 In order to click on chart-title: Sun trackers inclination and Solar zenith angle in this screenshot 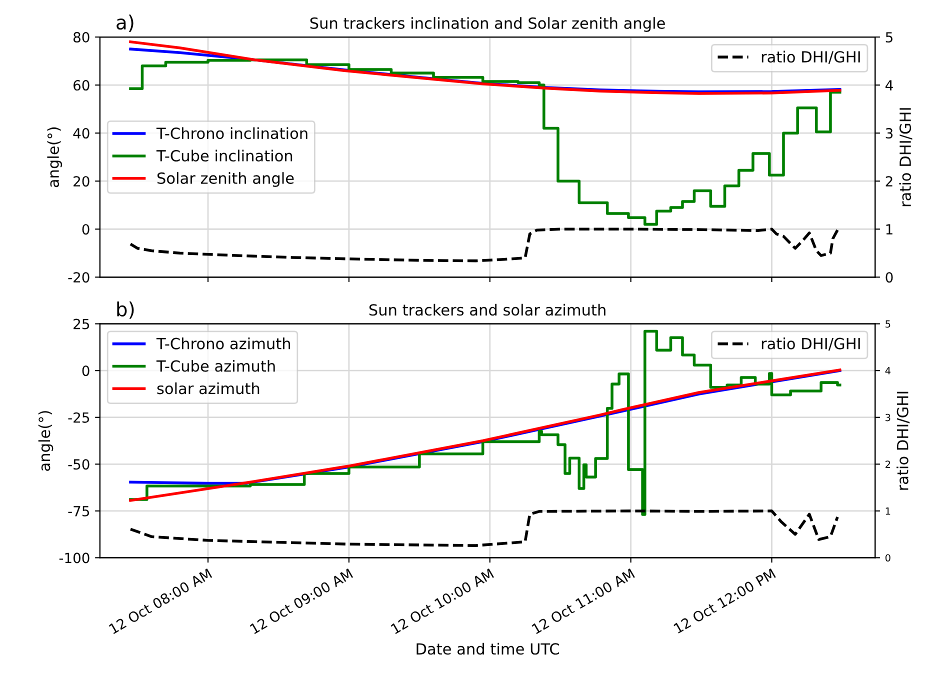, I will do `click(487, 24)`.